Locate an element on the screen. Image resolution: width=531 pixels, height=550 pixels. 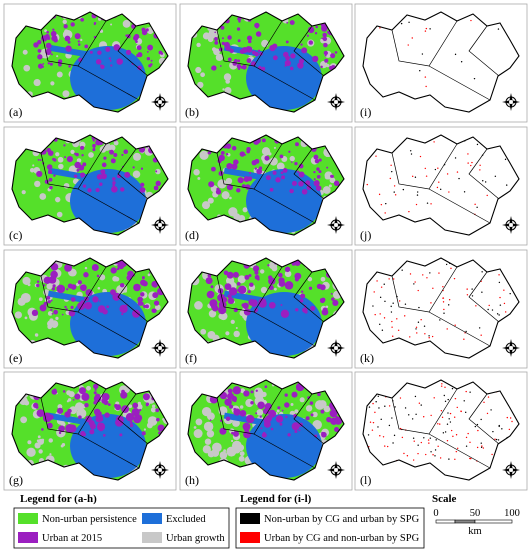
map-panel: (h) is located at coordinates (266, 431).